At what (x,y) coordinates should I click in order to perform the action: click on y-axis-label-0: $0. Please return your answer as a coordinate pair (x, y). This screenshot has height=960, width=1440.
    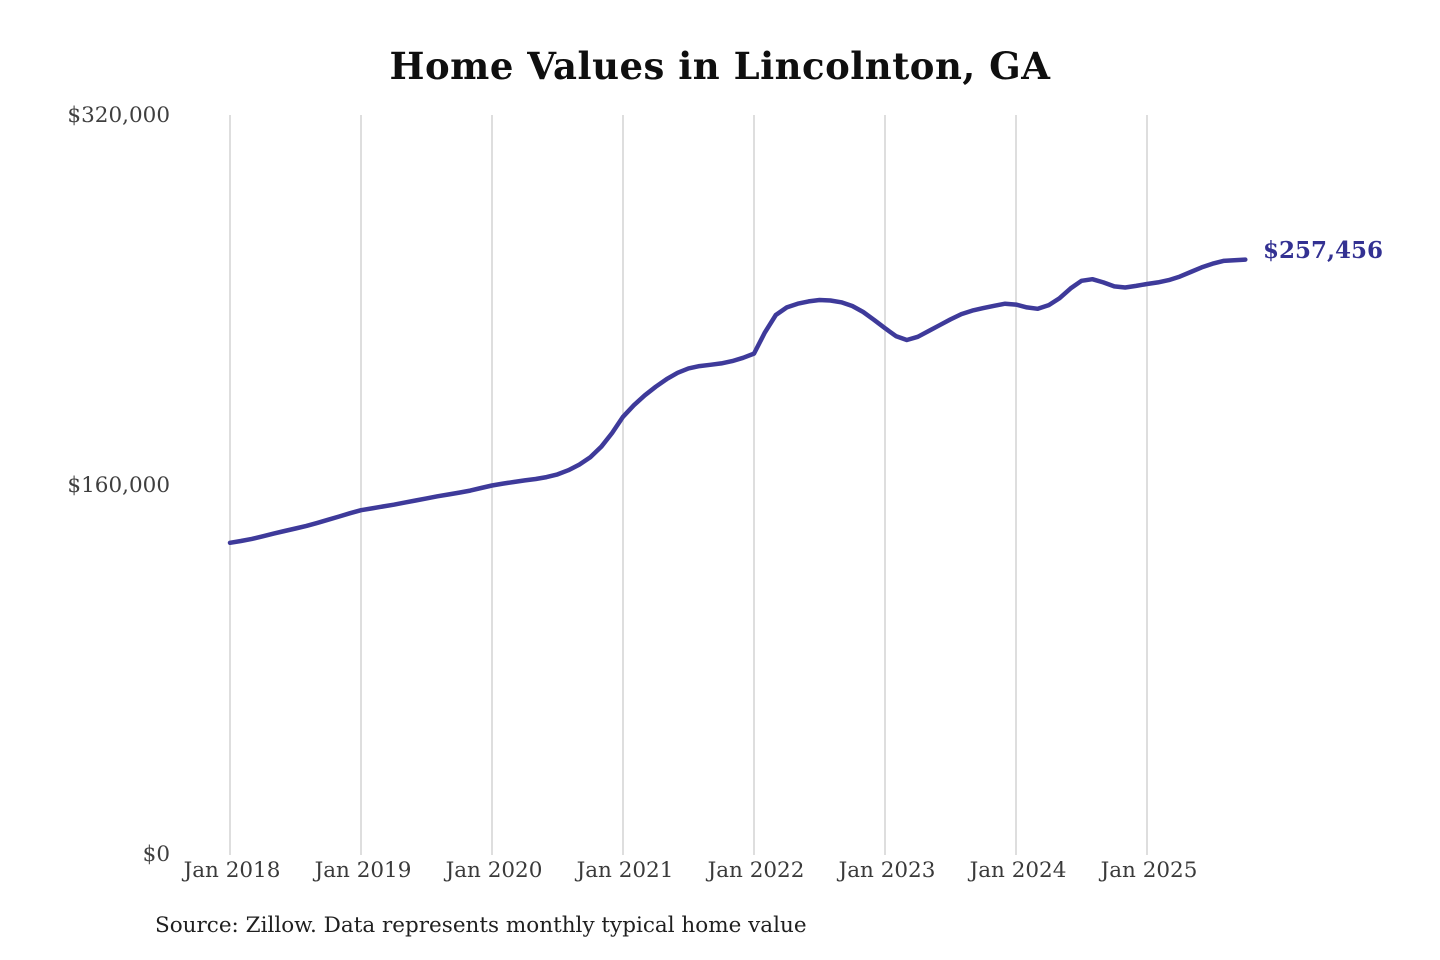
    Looking at the image, I should click on (156, 854).